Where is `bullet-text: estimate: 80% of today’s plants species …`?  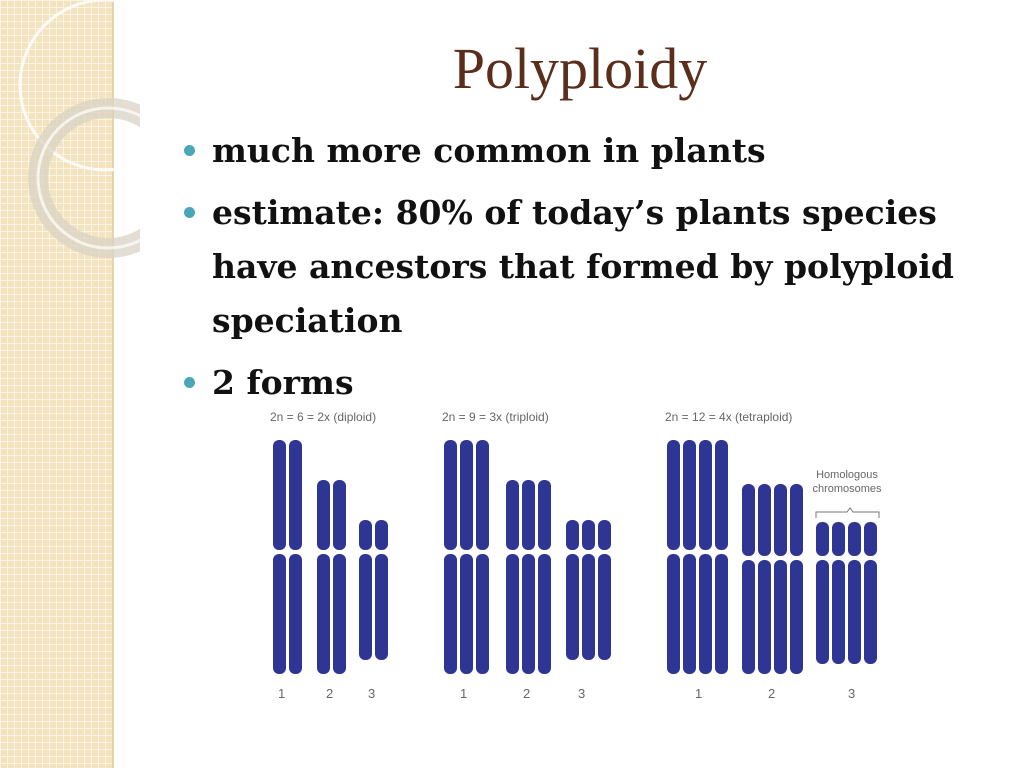
bullet-text: estimate: 80% of today’s plants species … is located at coordinates (583, 266).